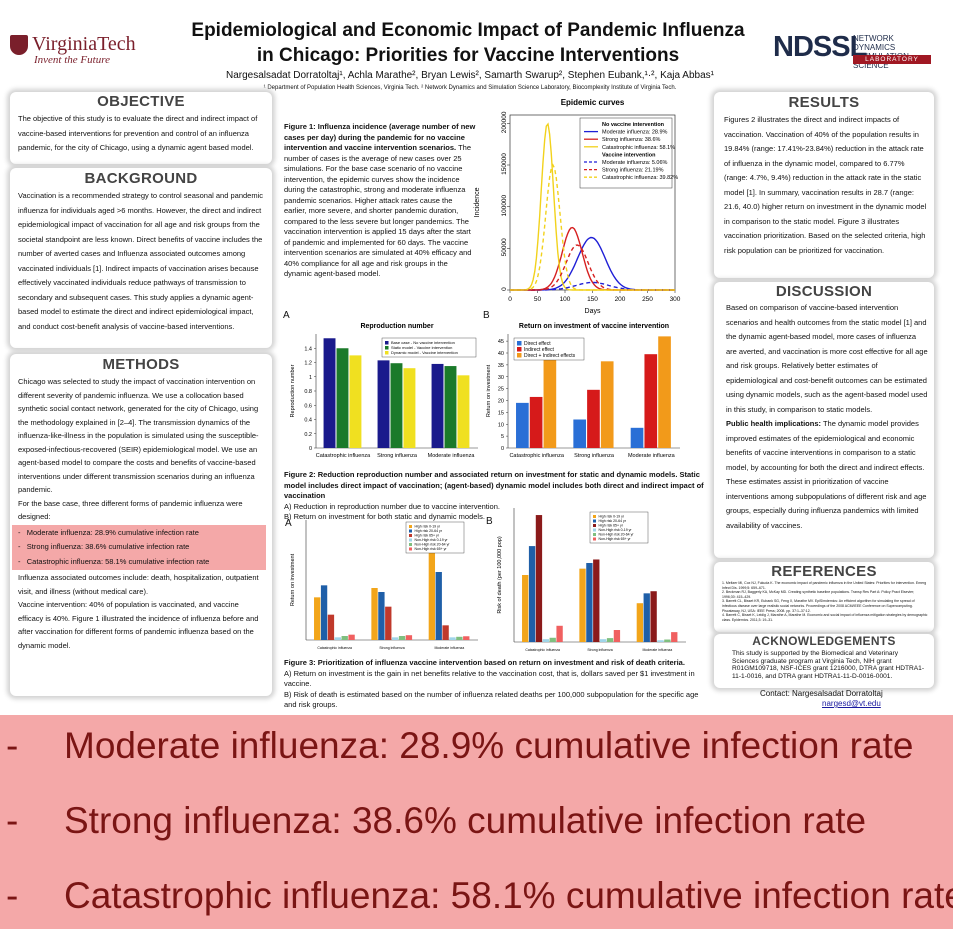 This screenshot has height=931, width=953. What do you see at coordinates (308, 364) in the screenshot?
I see `y-tick-label: 1.2` at bounding box center [308, 364].